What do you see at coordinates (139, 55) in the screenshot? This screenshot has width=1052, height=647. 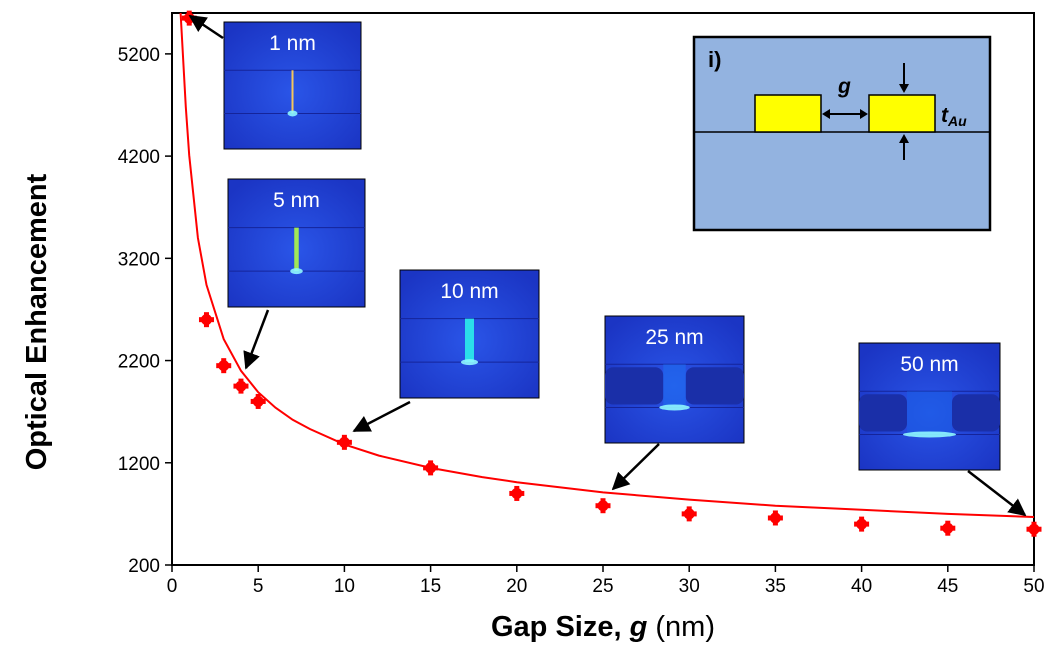 I see `y-tick-label: 5200` at bounding box center [139, 55].